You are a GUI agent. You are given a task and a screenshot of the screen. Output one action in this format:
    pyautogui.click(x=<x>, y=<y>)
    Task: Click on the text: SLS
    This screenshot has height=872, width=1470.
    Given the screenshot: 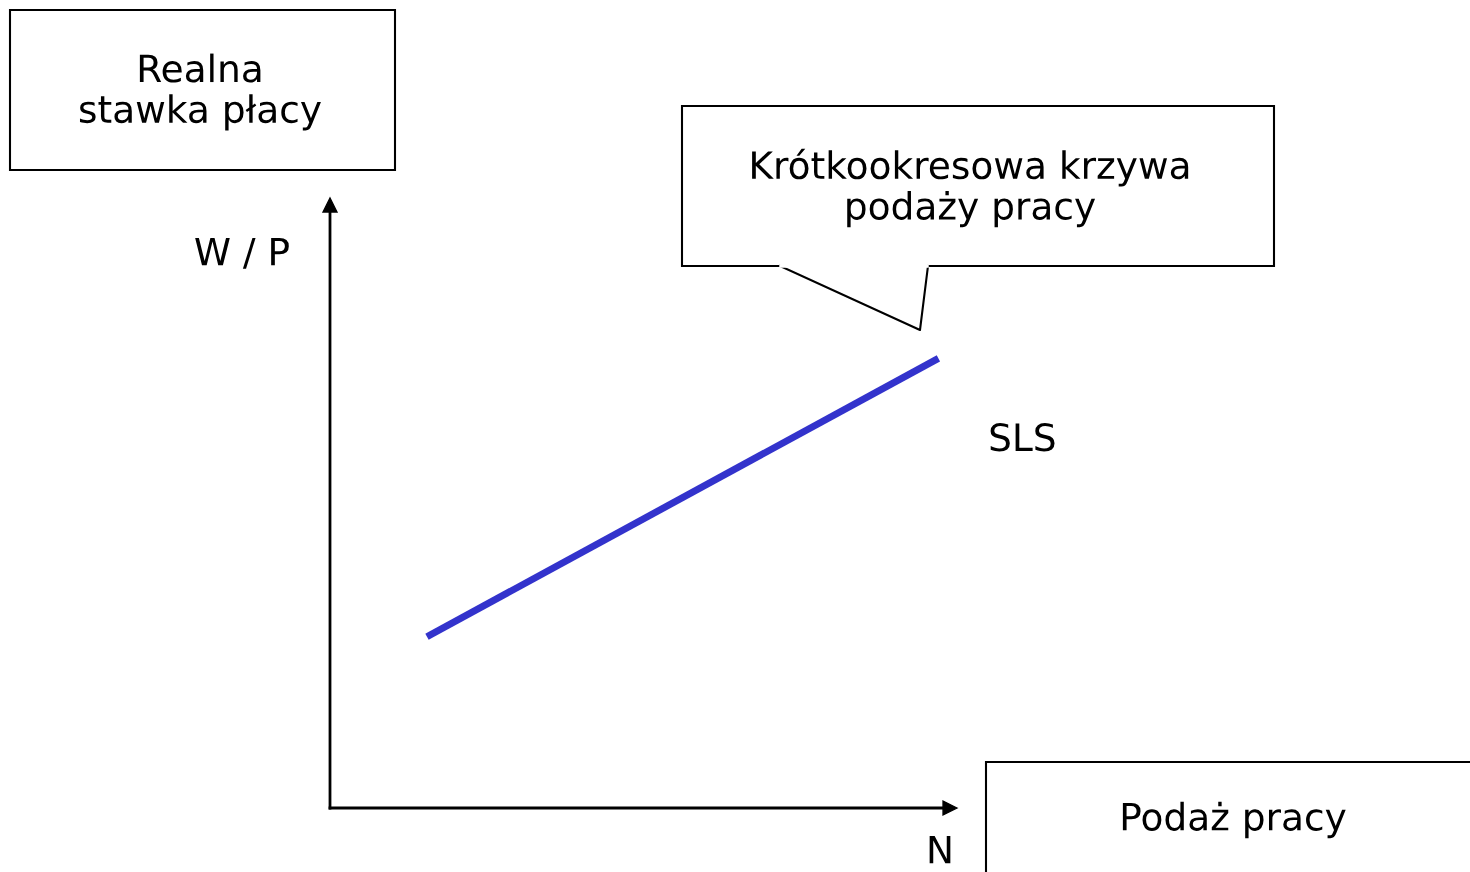 What is the action you would take?
    pyautogui.click(x=1022, y=437)
    